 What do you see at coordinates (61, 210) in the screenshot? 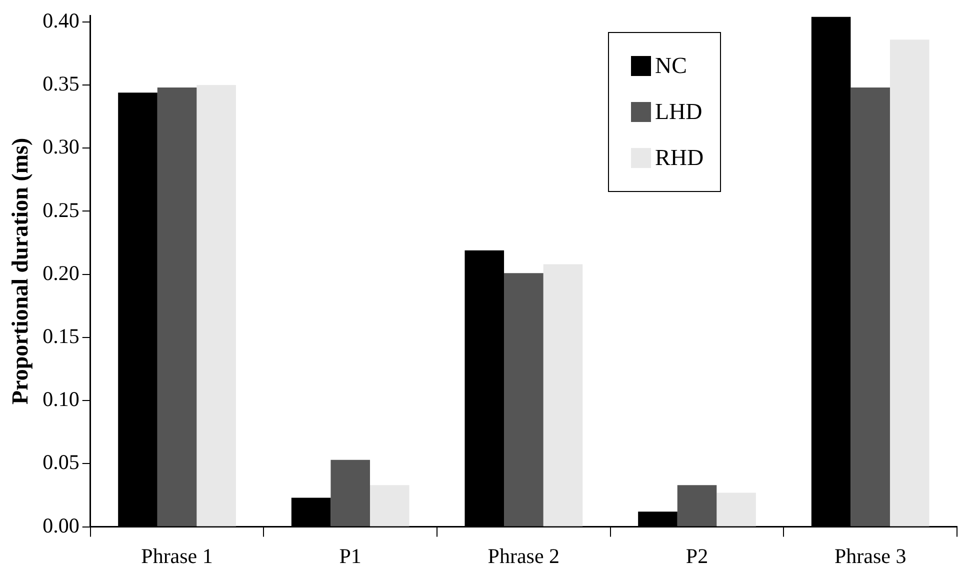
I see `y-tick-label: 0.25` at bounding box center [61, 210].